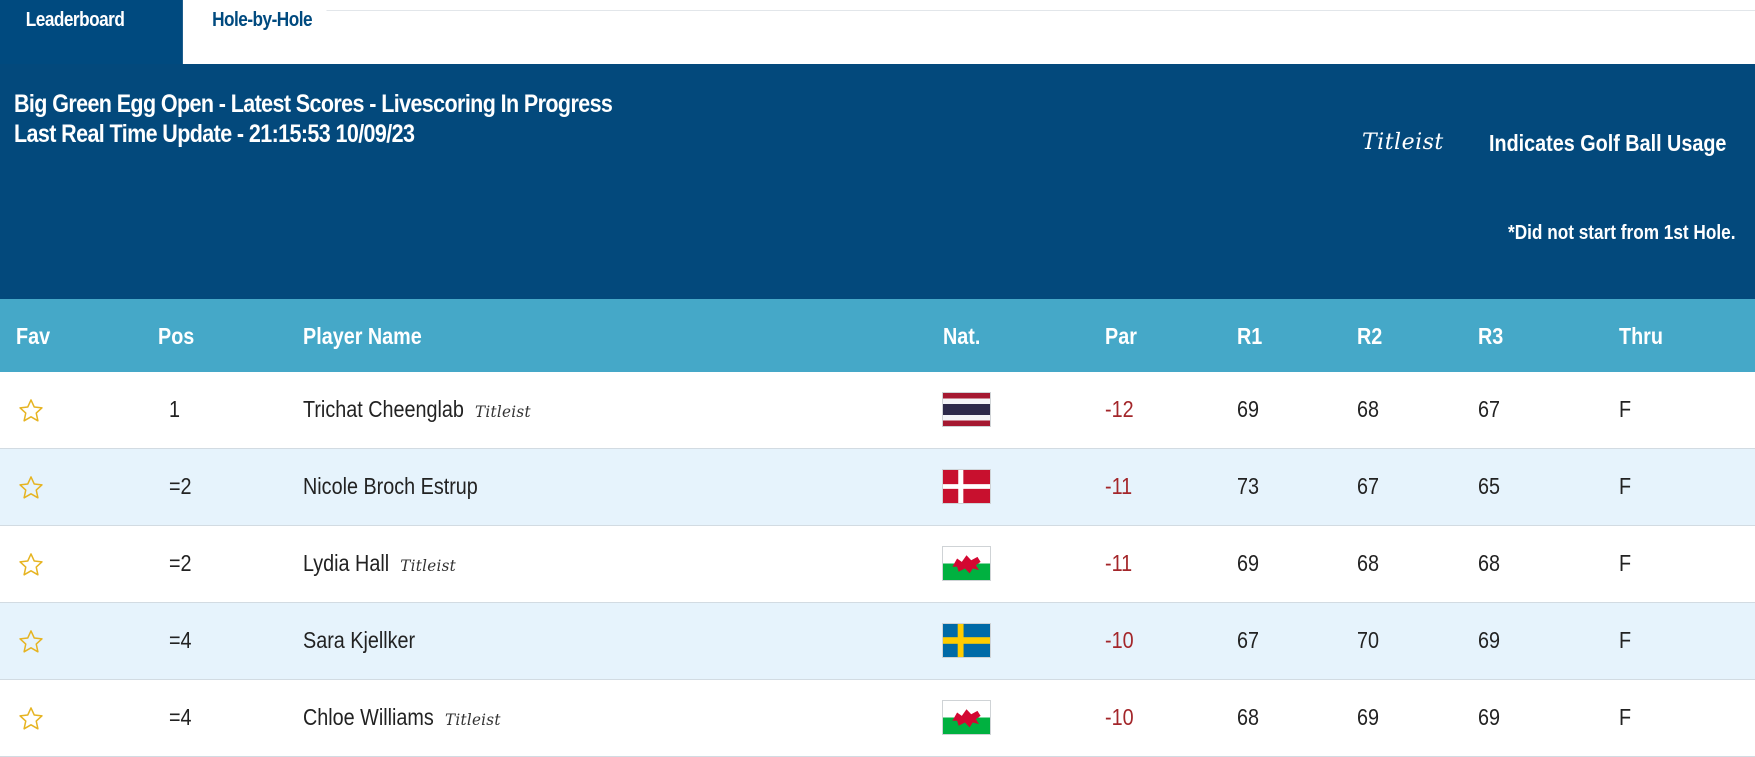  What do you see at coordinates (1248, 640) in the screenshot?
I see `round-1-score: 67` at bounding box center [1248, 640].